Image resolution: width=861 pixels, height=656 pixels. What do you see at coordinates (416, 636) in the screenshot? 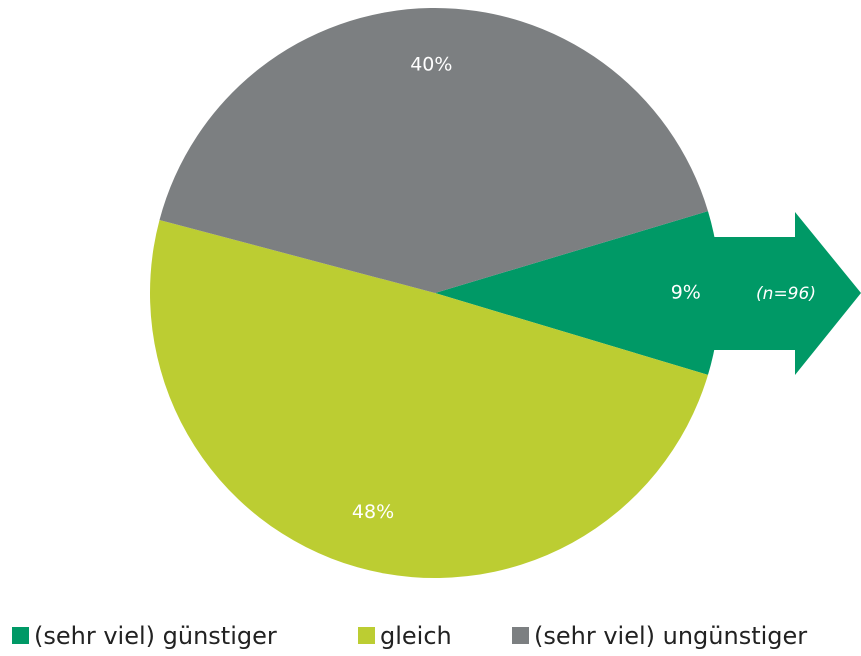
I see `legend-label: gleich` at bounding box center [416, 636].